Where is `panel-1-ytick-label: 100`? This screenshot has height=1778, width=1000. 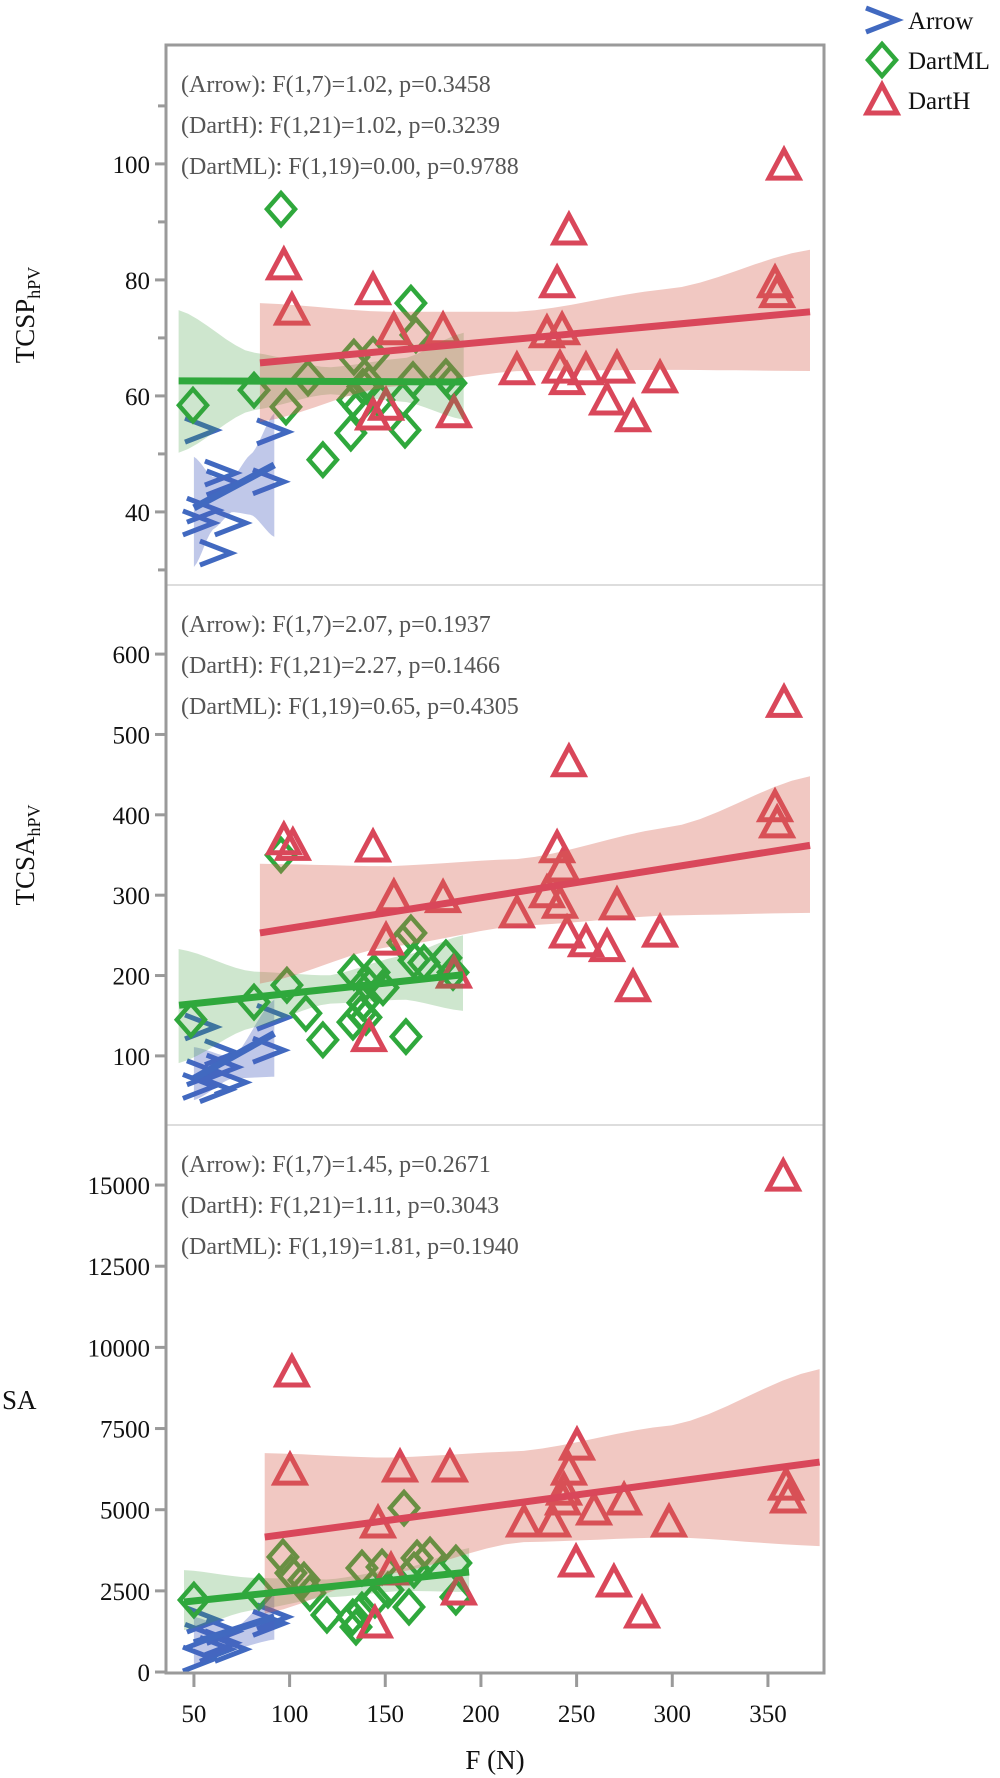
panel-1-ytick-label: 100 is located at coordinates (132, 165).